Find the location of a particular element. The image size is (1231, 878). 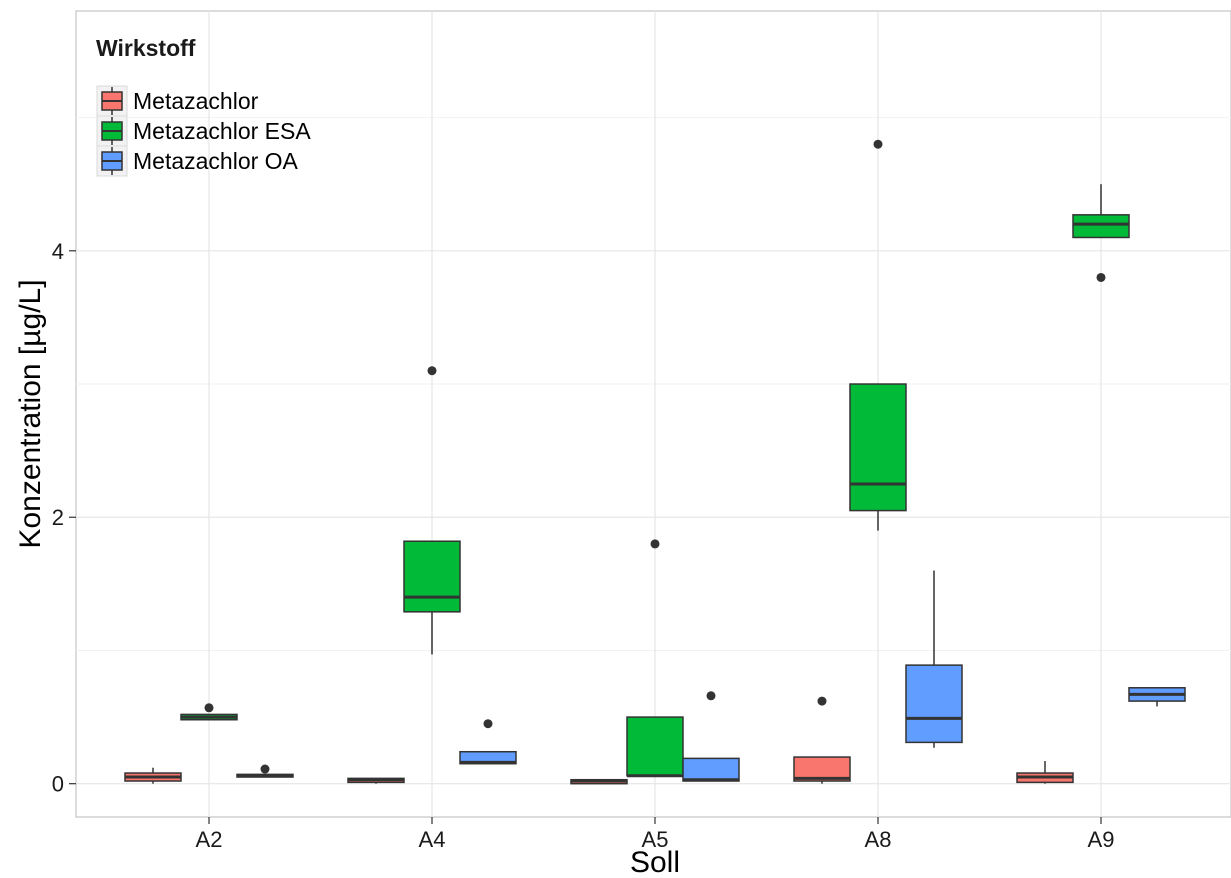

y-tick-label: 2 is located at coordinates (58, 517).